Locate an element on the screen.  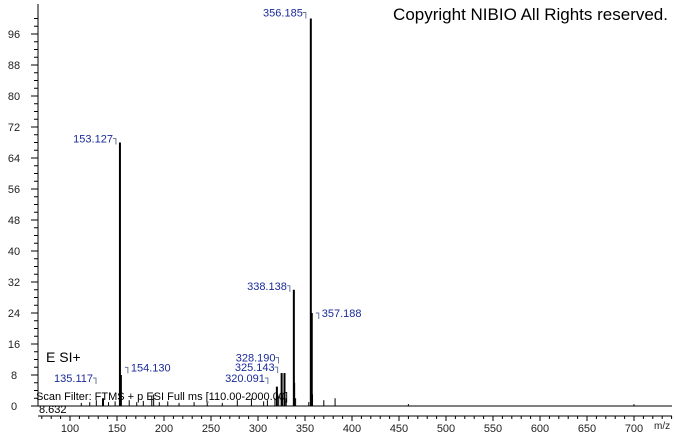
peak-label: 320.091 is located at coordinates (245, 379).